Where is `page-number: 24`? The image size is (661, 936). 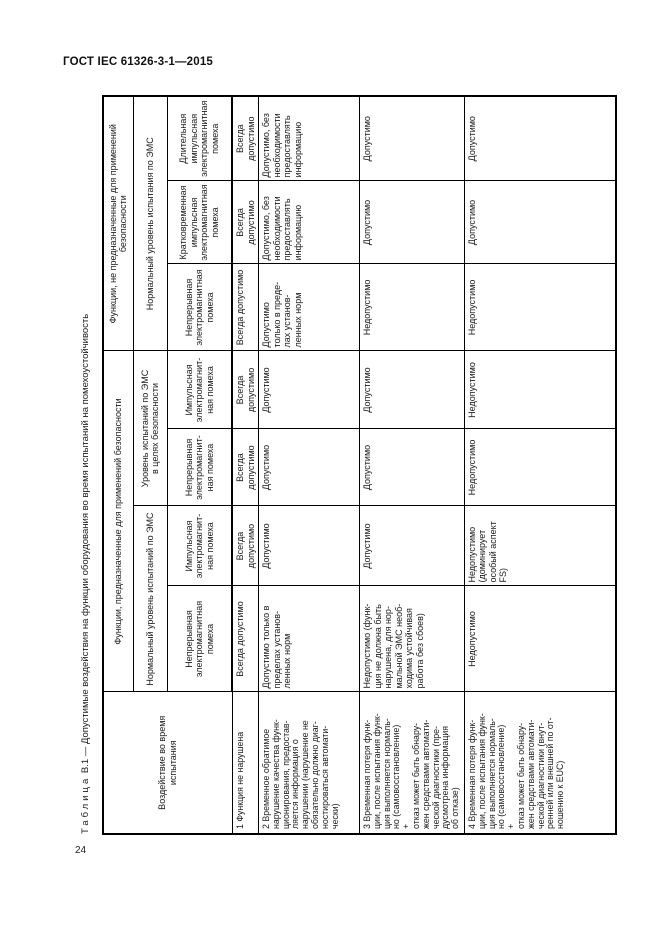 page-number: 24 is located at coordinates (81, 850).